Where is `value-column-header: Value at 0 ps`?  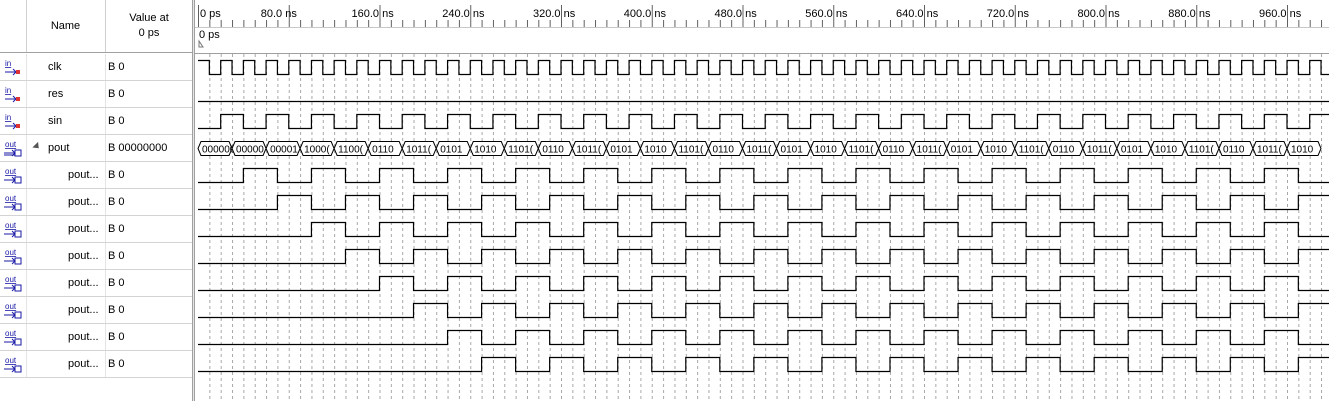 value-column-header: Value at 0 ps is located at coordinates (149, 25).